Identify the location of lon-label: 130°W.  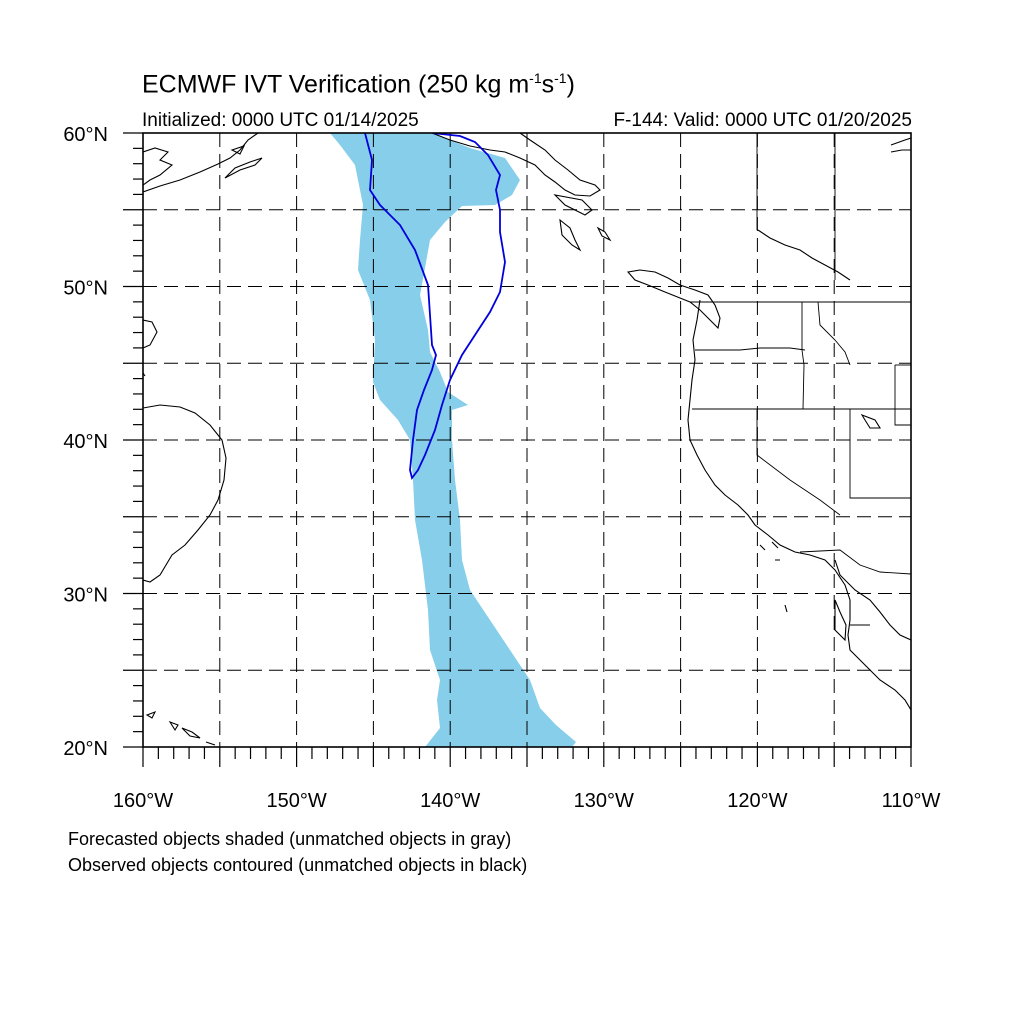
(604, 801).